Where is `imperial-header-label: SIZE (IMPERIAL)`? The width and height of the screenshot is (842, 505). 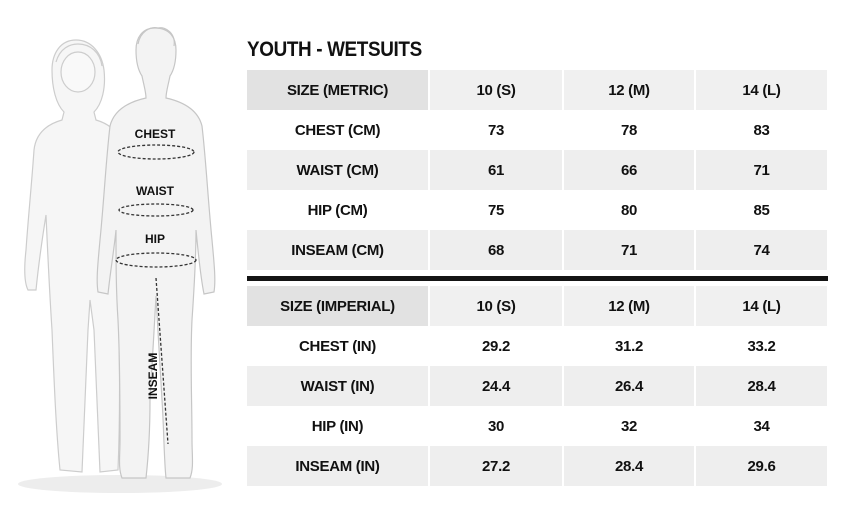
imperial-header-label: SIZE (IMPERIAL) is located at coordinates (338, 306).